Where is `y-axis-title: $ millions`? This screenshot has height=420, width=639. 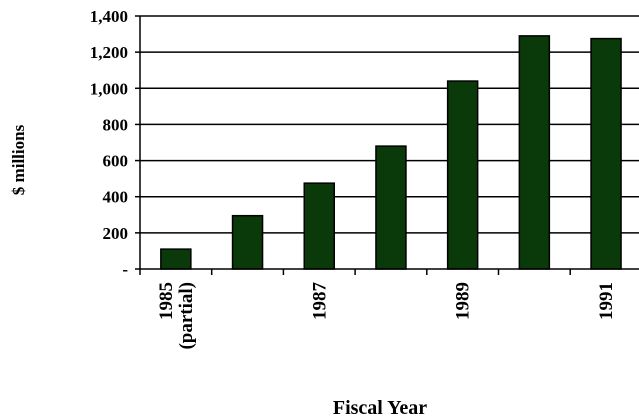
y-axis-title: $ millions is located at coordinates (18, 159).